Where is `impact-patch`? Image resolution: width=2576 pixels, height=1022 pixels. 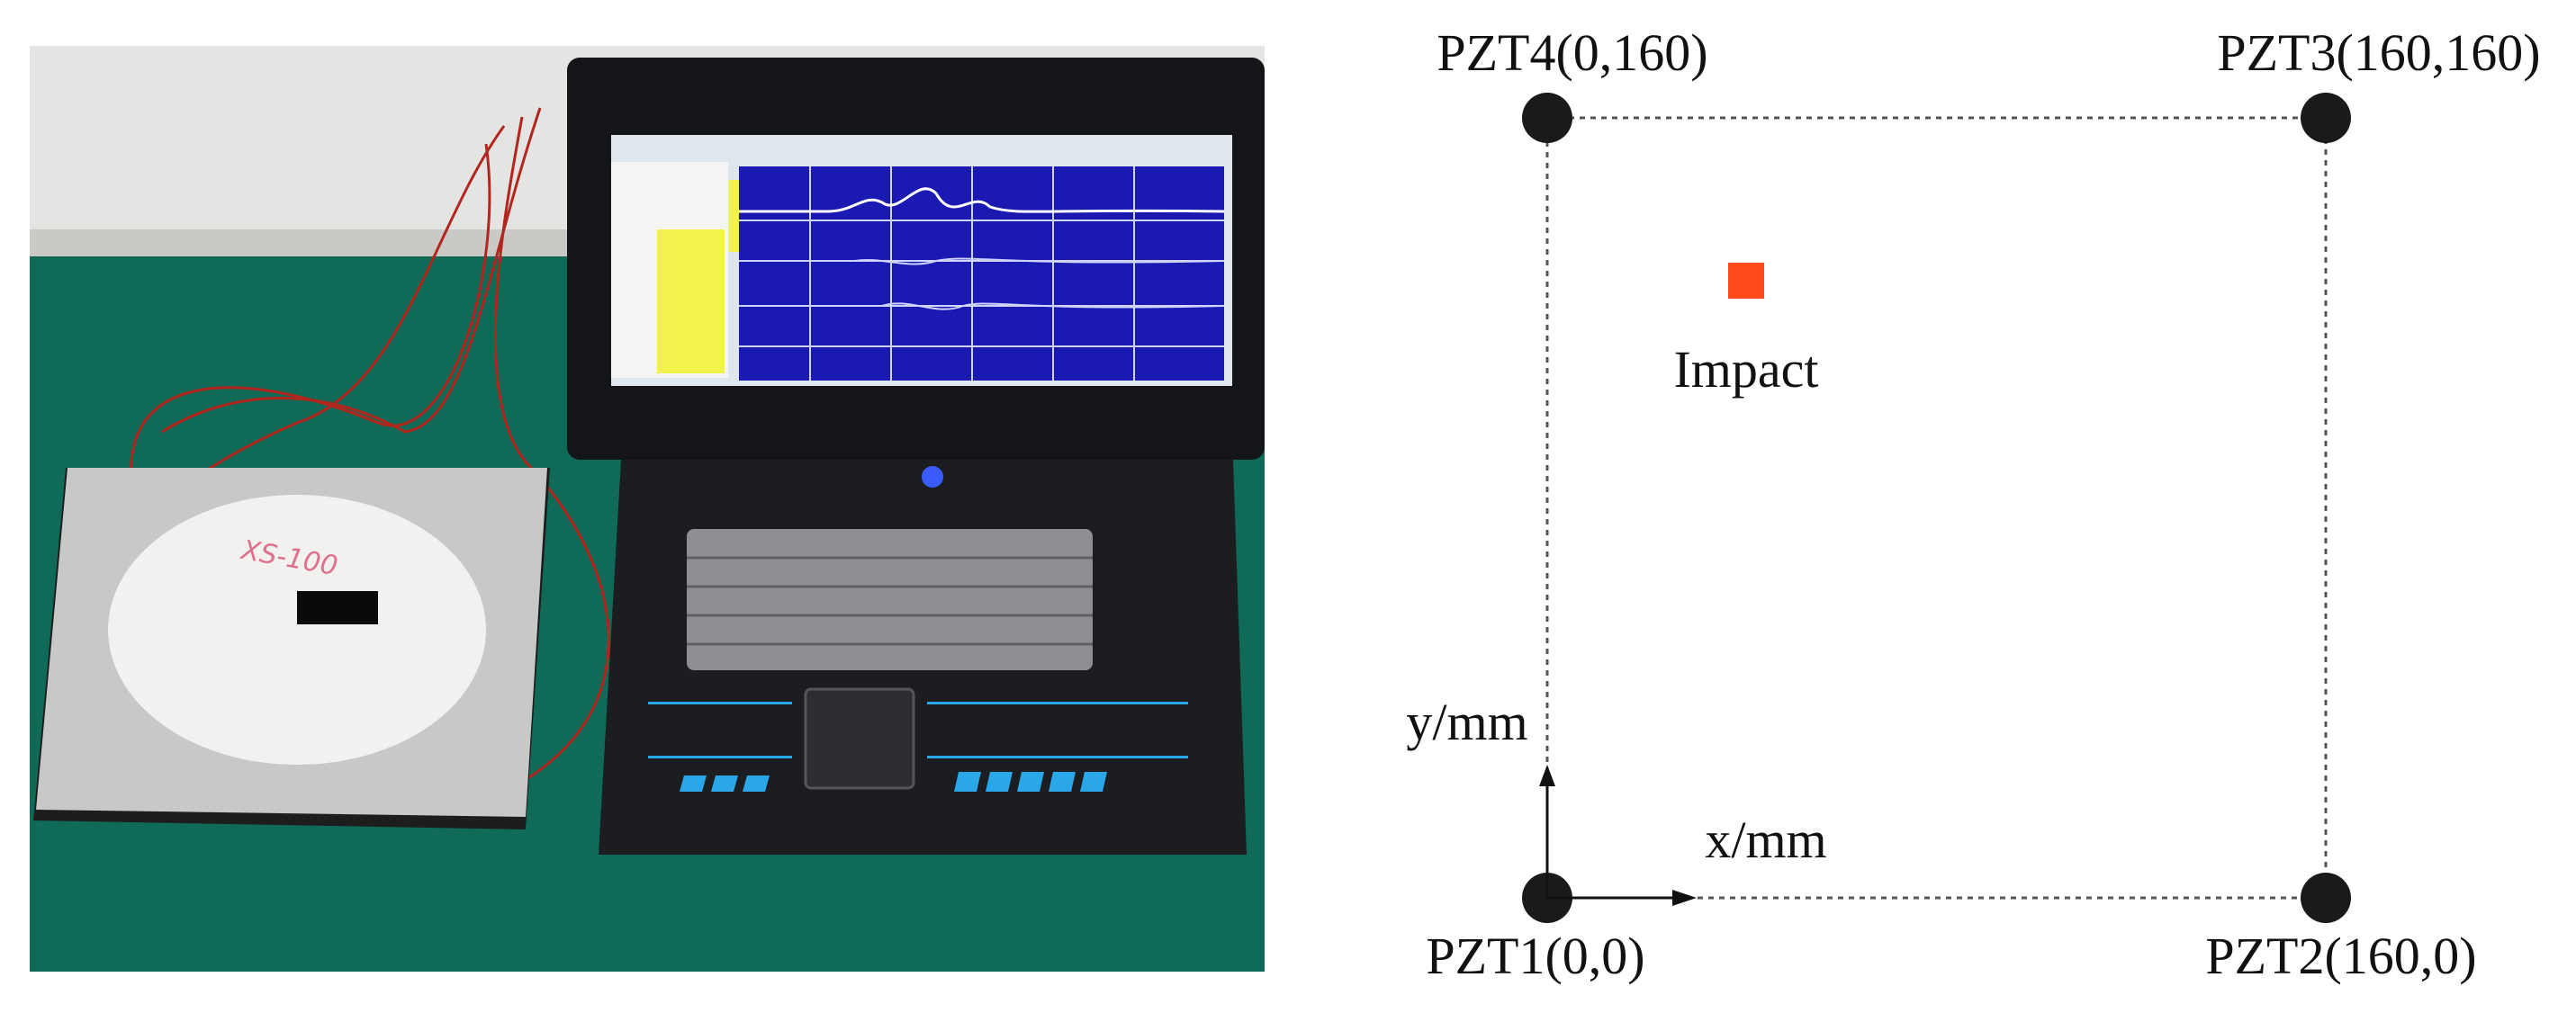 impact-patch is located at coordinates (337, 607).